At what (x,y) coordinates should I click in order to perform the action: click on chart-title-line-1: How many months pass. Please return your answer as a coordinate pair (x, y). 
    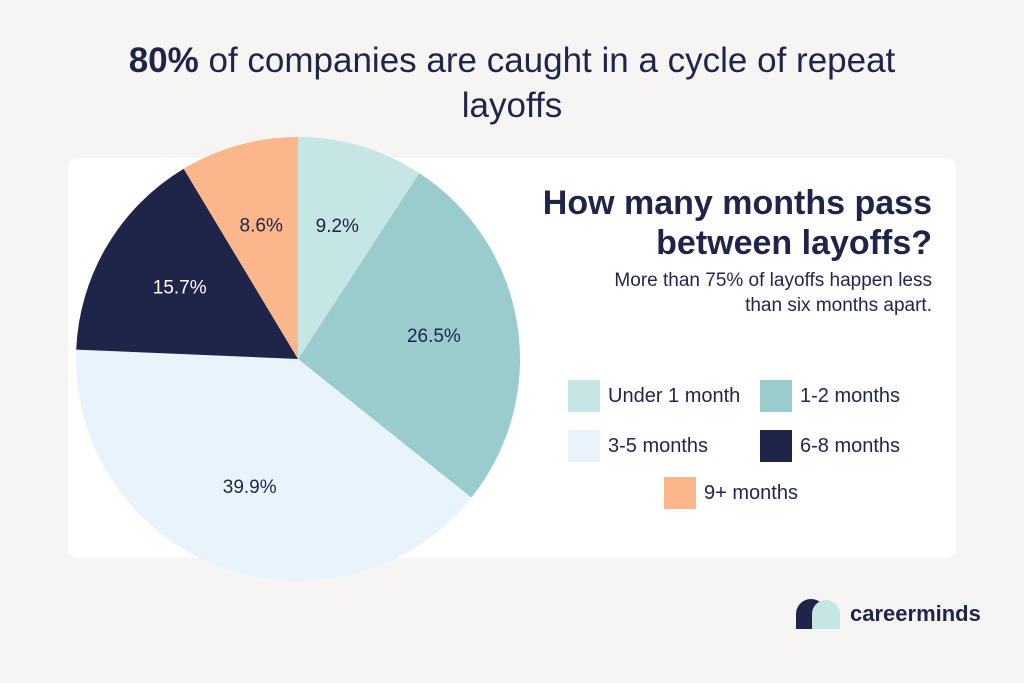
    Looking at the image, I should click on (737, 203).